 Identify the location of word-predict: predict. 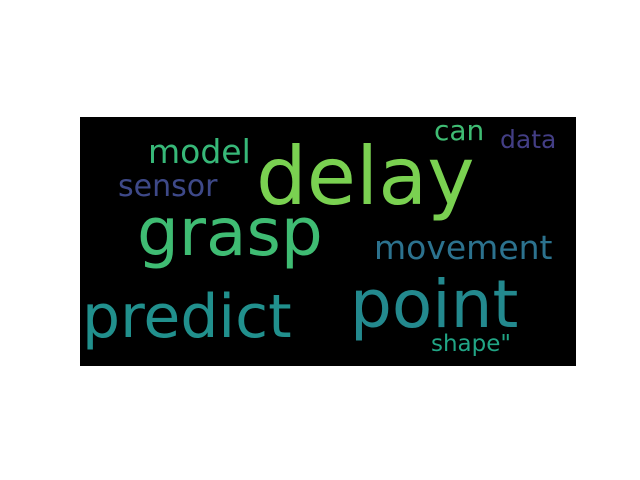
(187, 317).